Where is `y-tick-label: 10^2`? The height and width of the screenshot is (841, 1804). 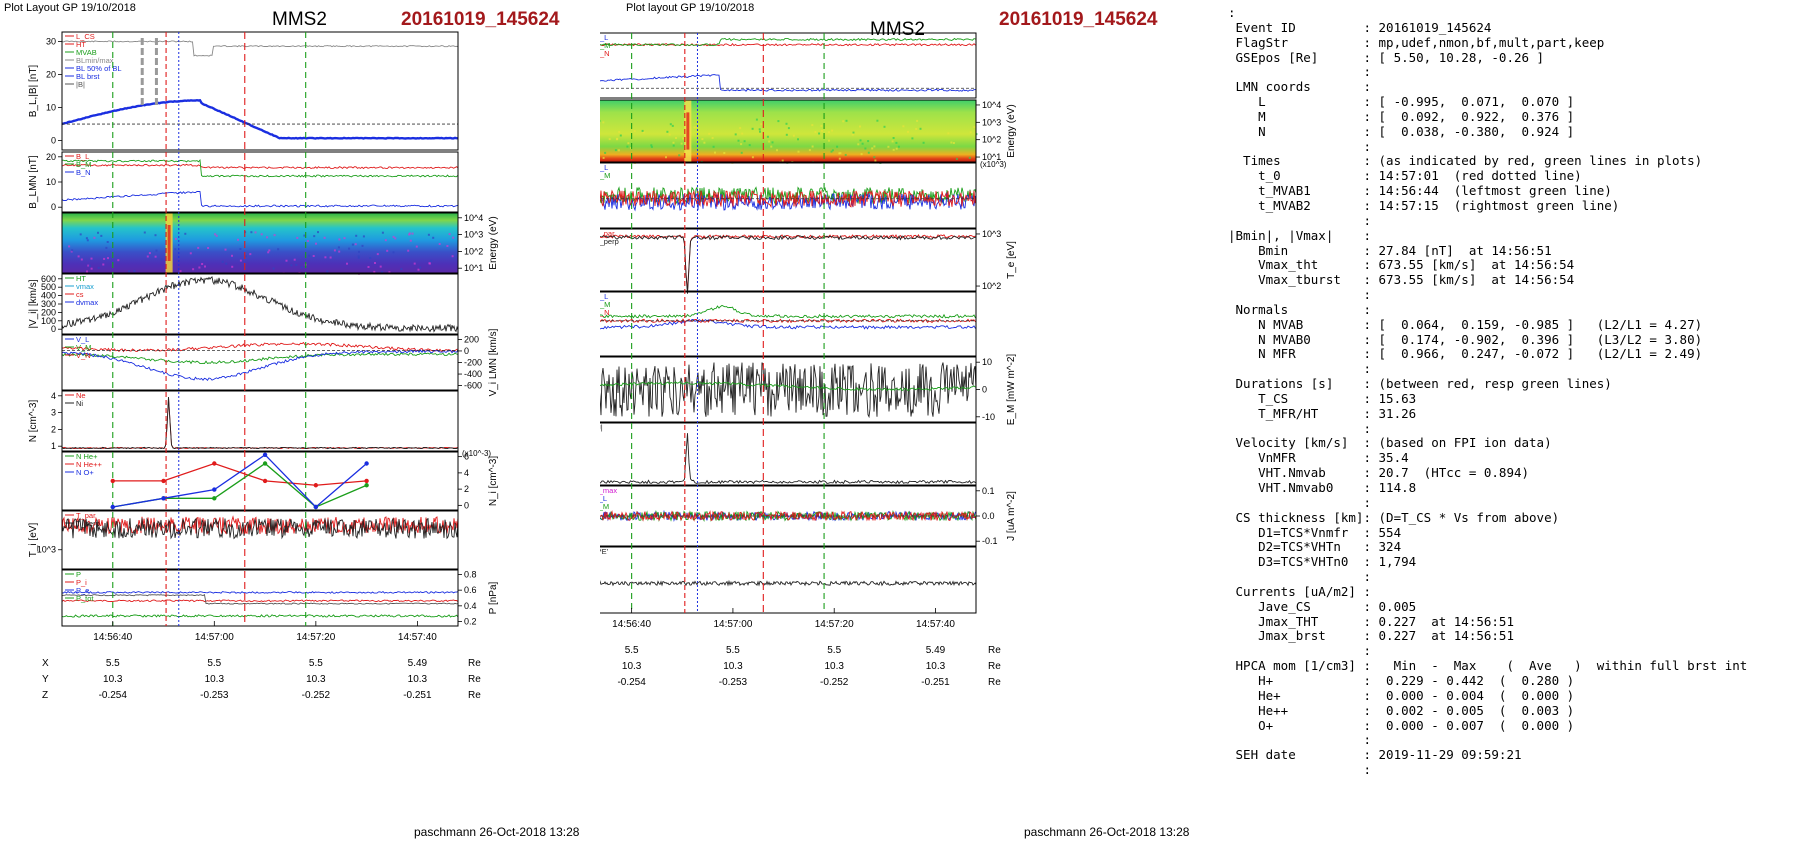 y-tick-label: 10^2 is located at coordinates (991, 140).